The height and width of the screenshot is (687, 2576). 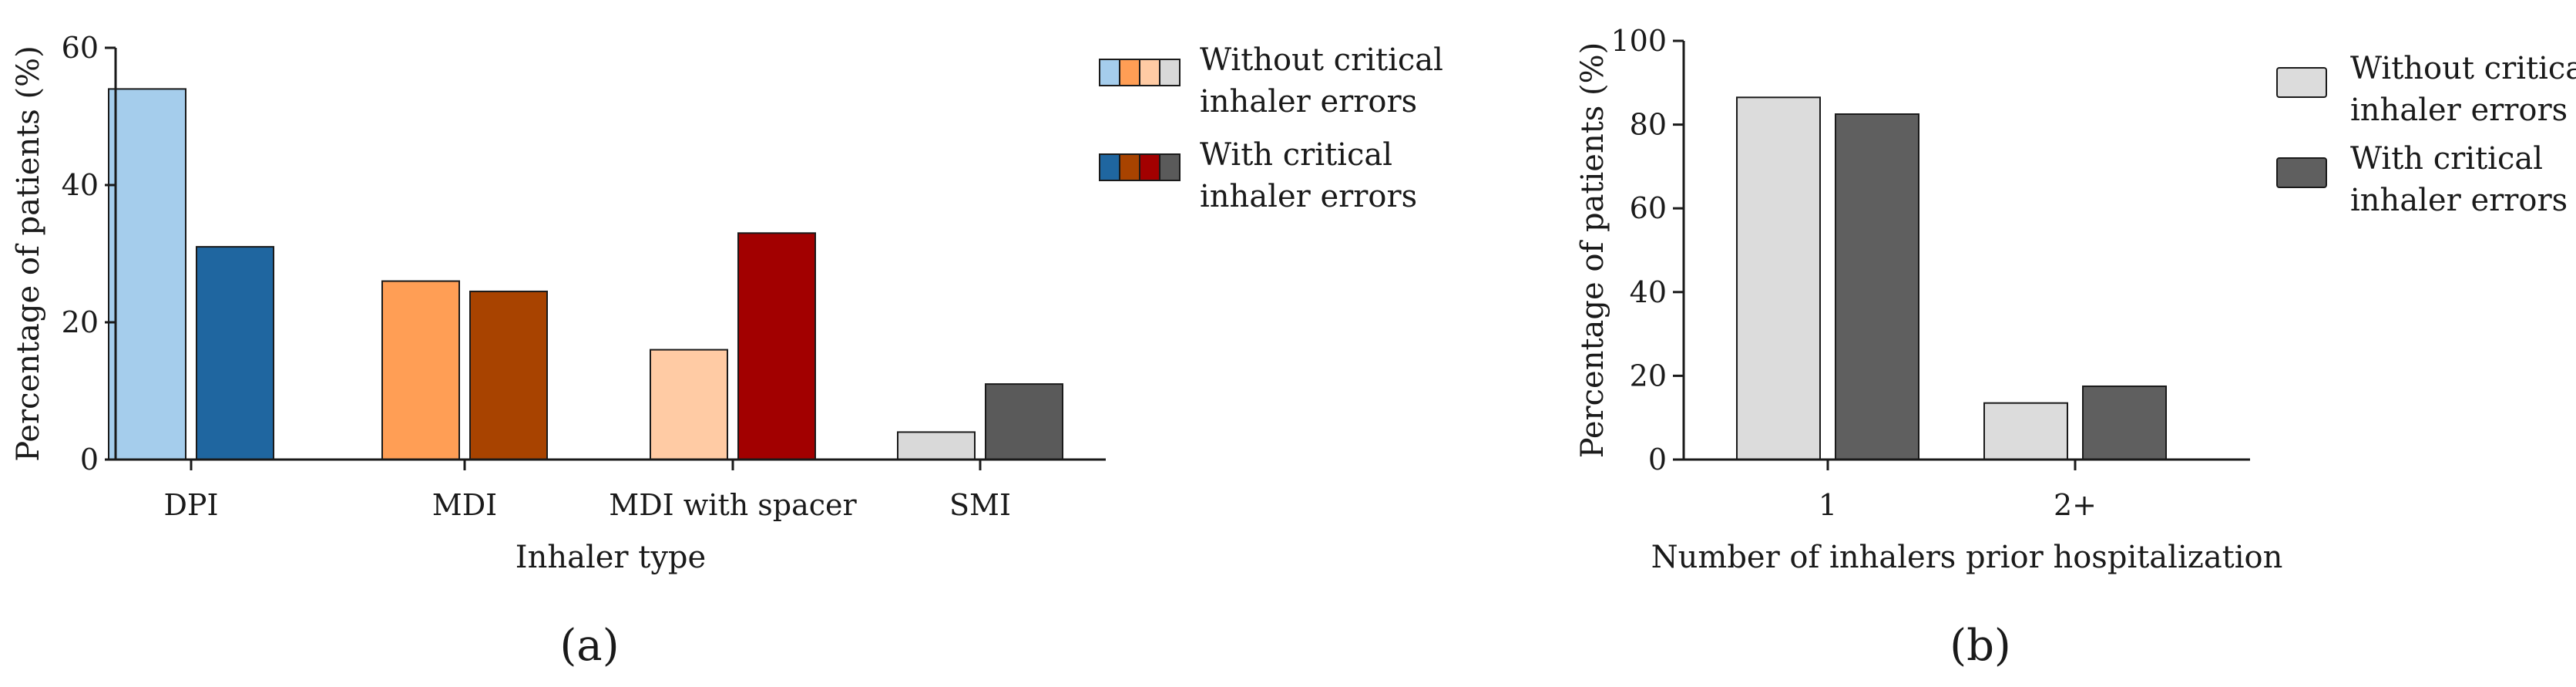 I want to click on bar-with-errors-2-, so click(x=2124, y=423).